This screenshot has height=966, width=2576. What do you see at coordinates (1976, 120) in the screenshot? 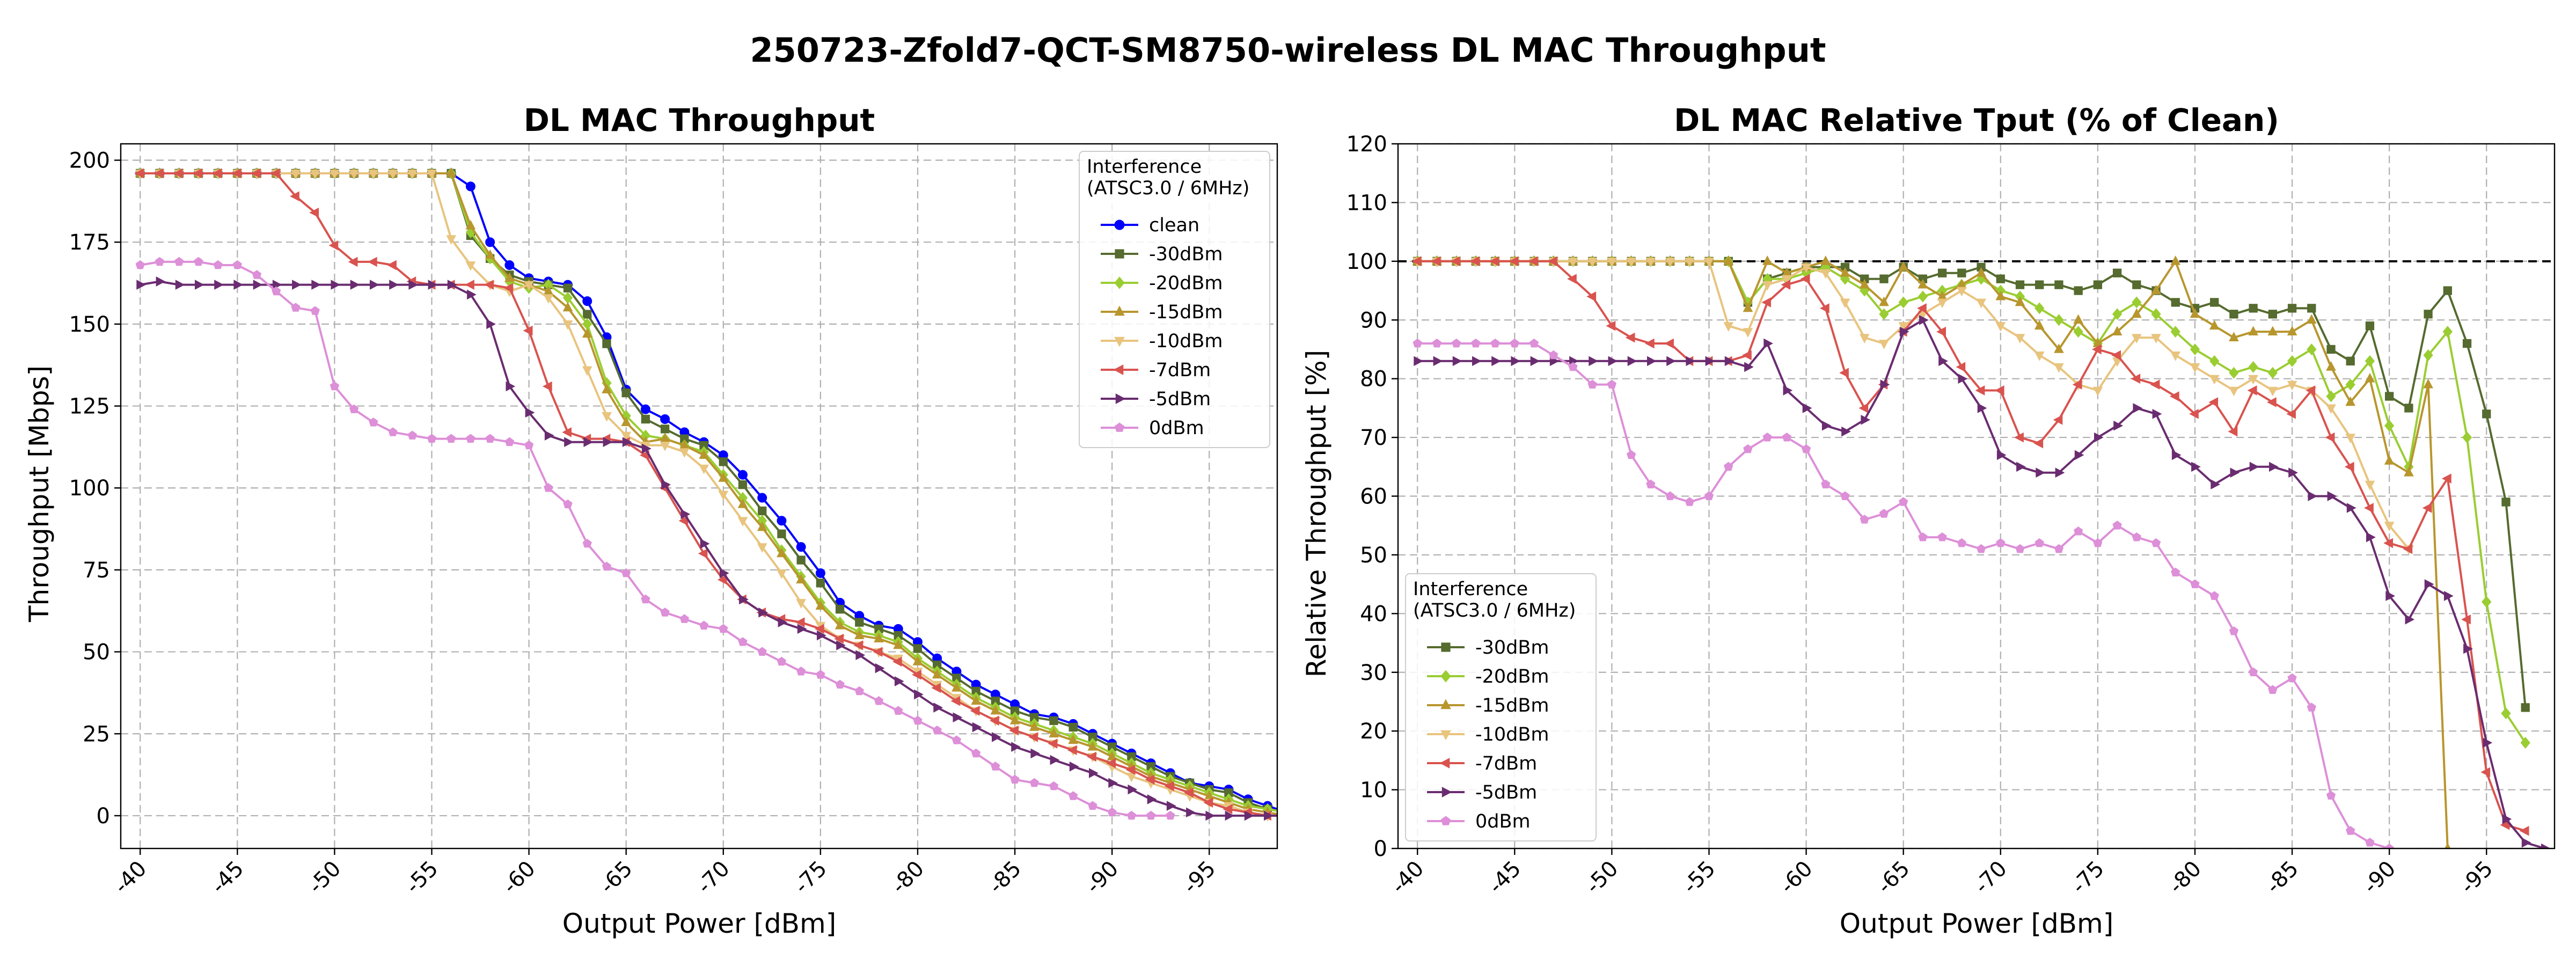
I see `relative-tput-chart-title: DL MAC Relative Tput (% of Clean)` at bounding box center [1976, 120].